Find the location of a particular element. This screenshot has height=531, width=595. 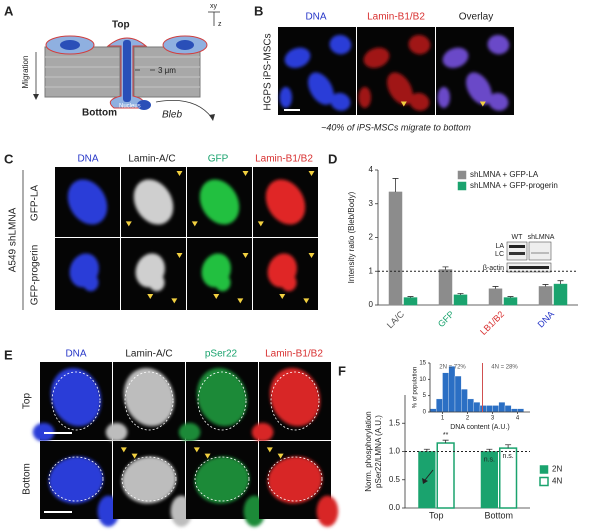

row-label: Top is located at coordinates (27, 401).